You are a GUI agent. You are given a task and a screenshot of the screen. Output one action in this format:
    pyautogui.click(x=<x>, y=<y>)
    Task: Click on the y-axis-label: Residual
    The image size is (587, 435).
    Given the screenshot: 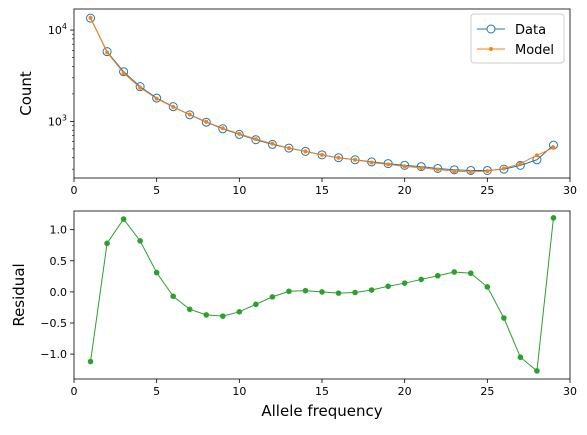 What is the action you would take?
    pyautogui.click(x=19, y=294)
    